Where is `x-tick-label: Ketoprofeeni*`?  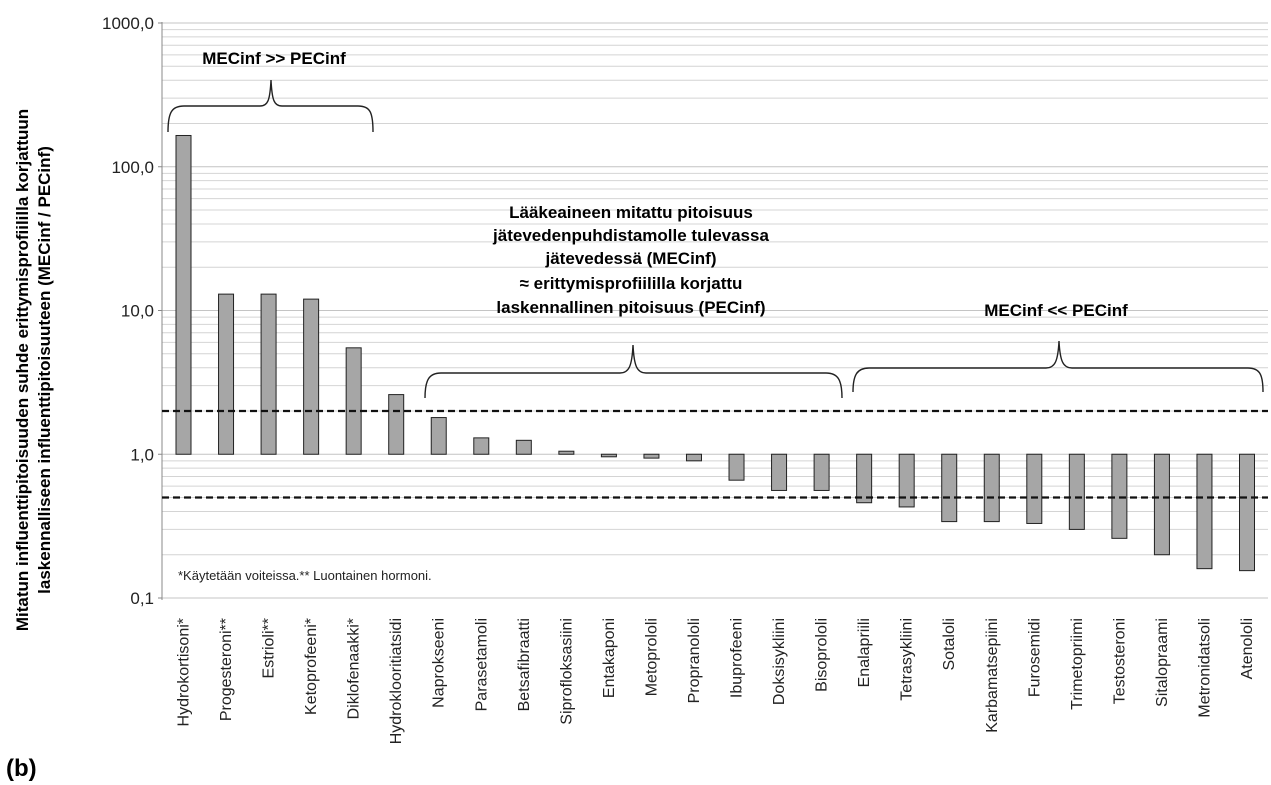 x-tick-label: Ketoprofeeni* is located at coordinates (311, 666).